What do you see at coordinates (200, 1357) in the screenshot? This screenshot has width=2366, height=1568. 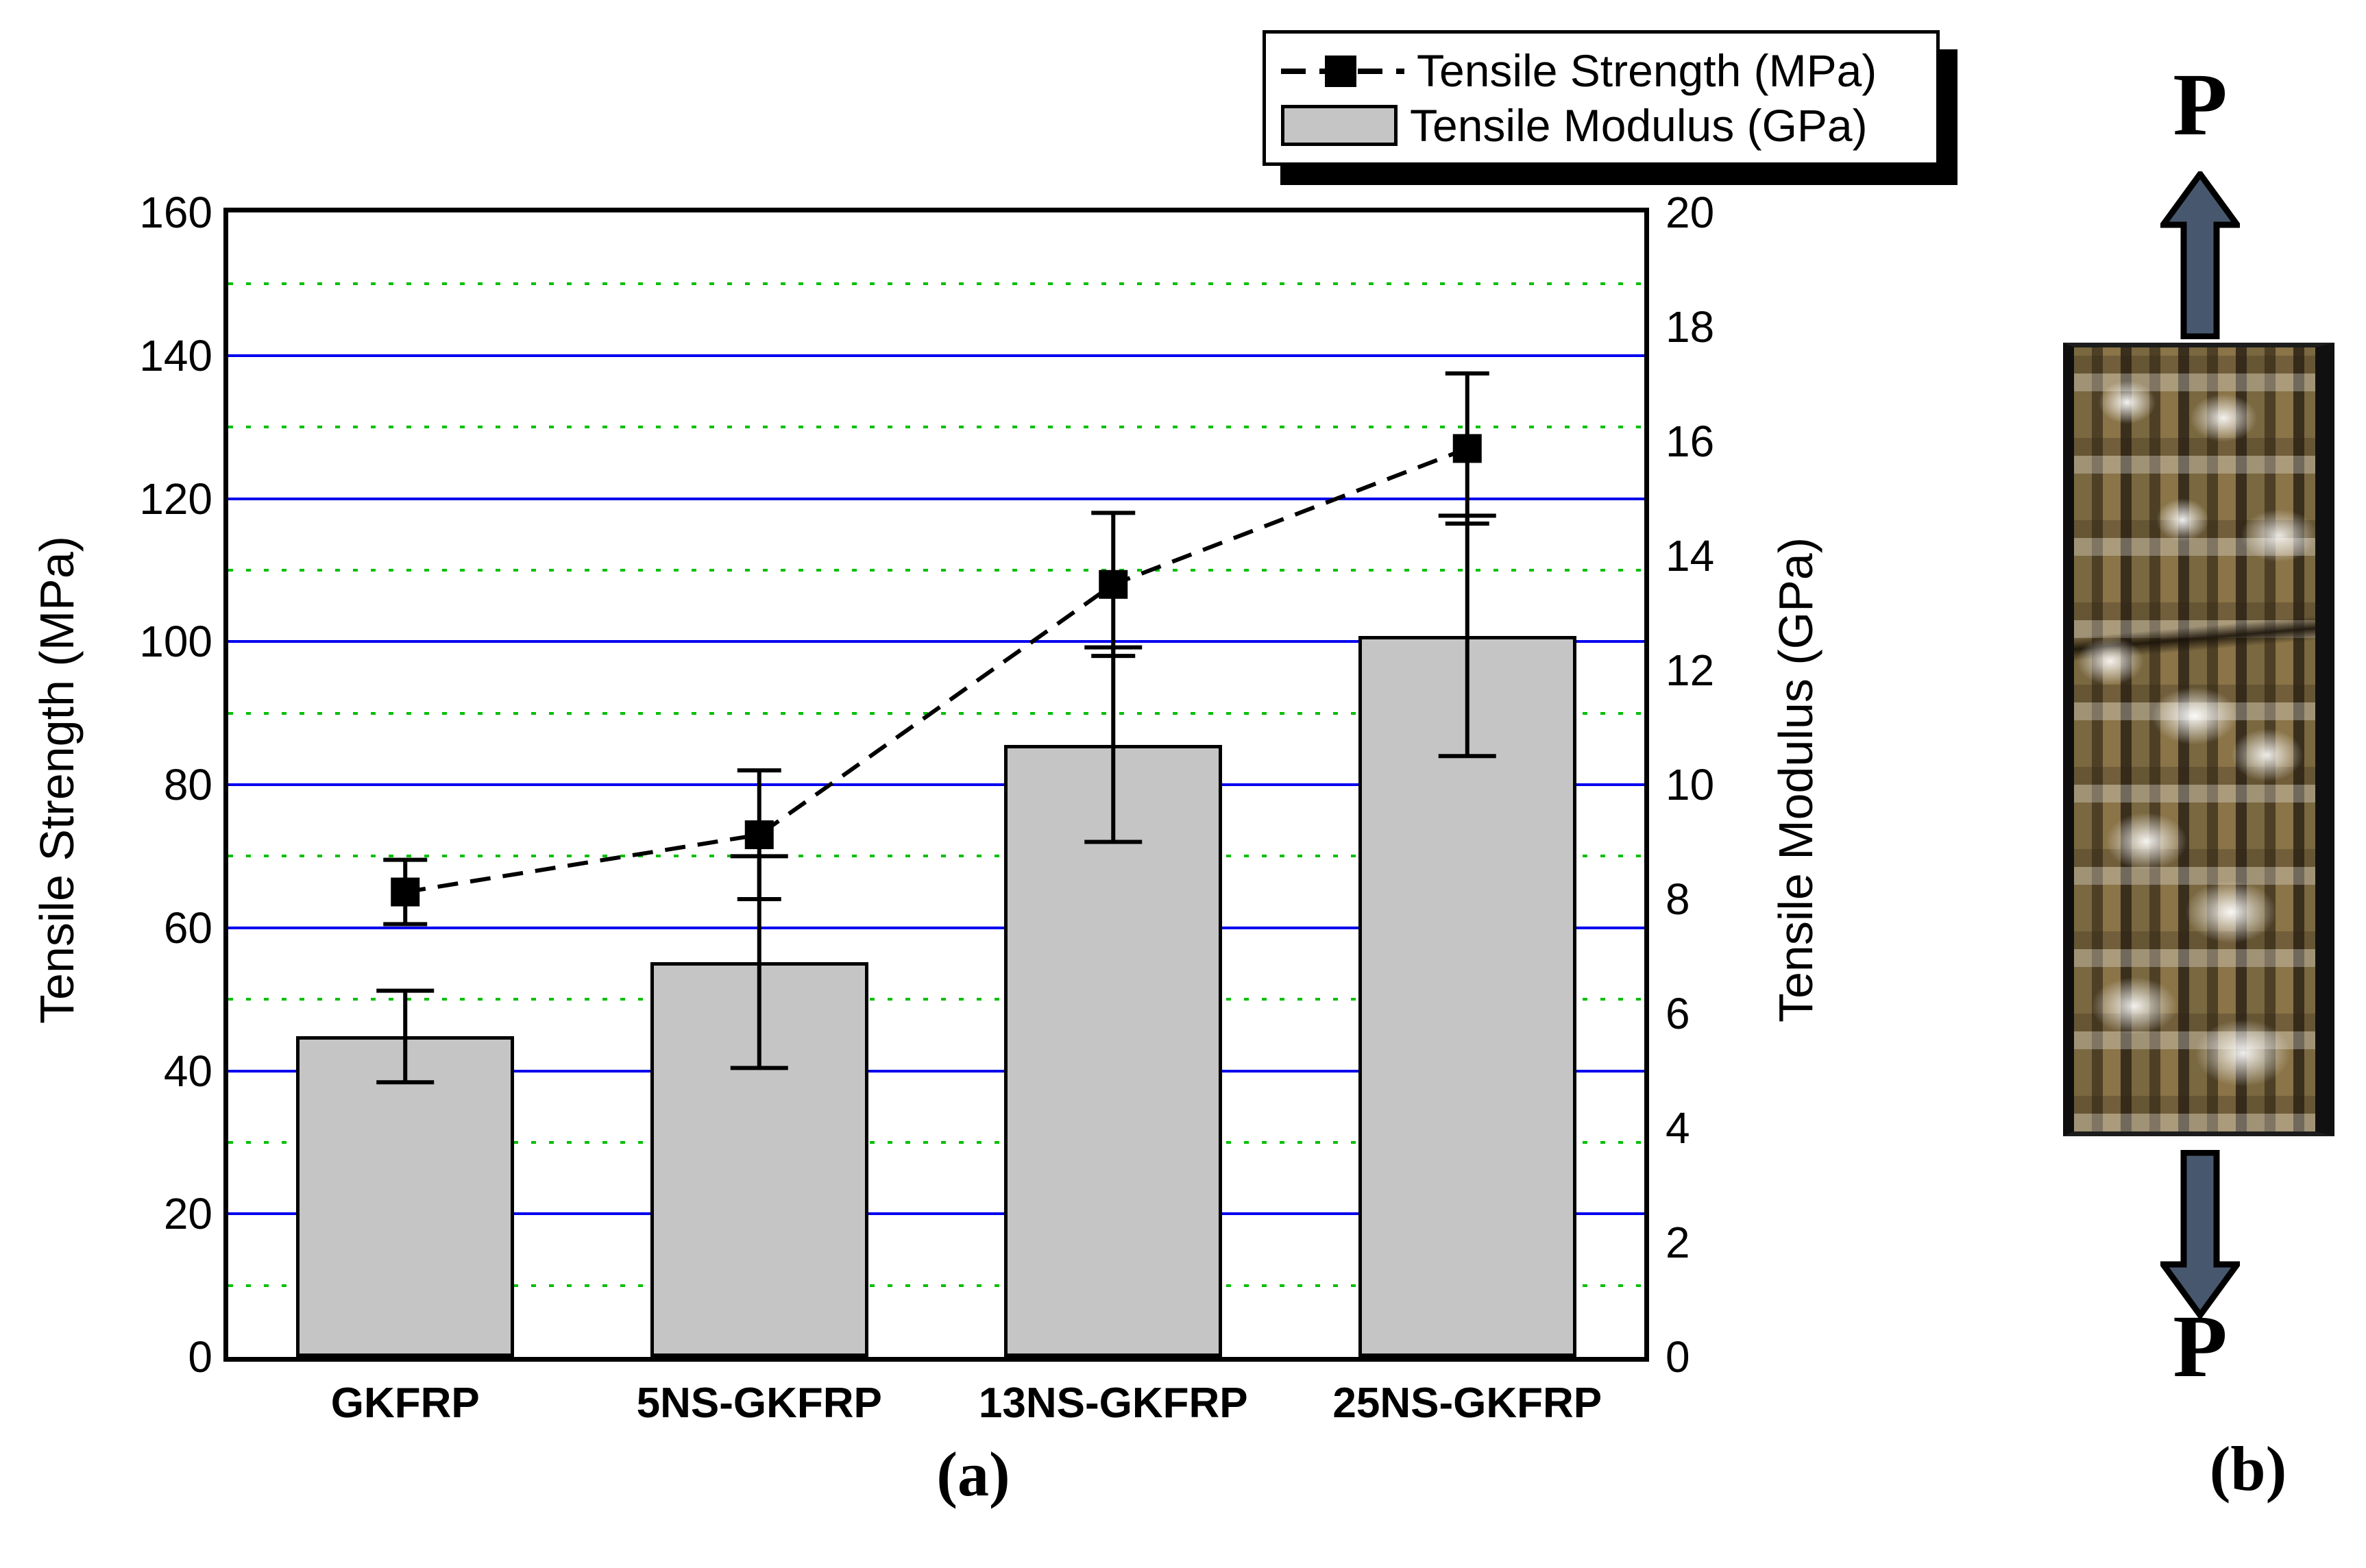 I see `left-axis-tick-0: 0` at bounding box center [200, 1357].